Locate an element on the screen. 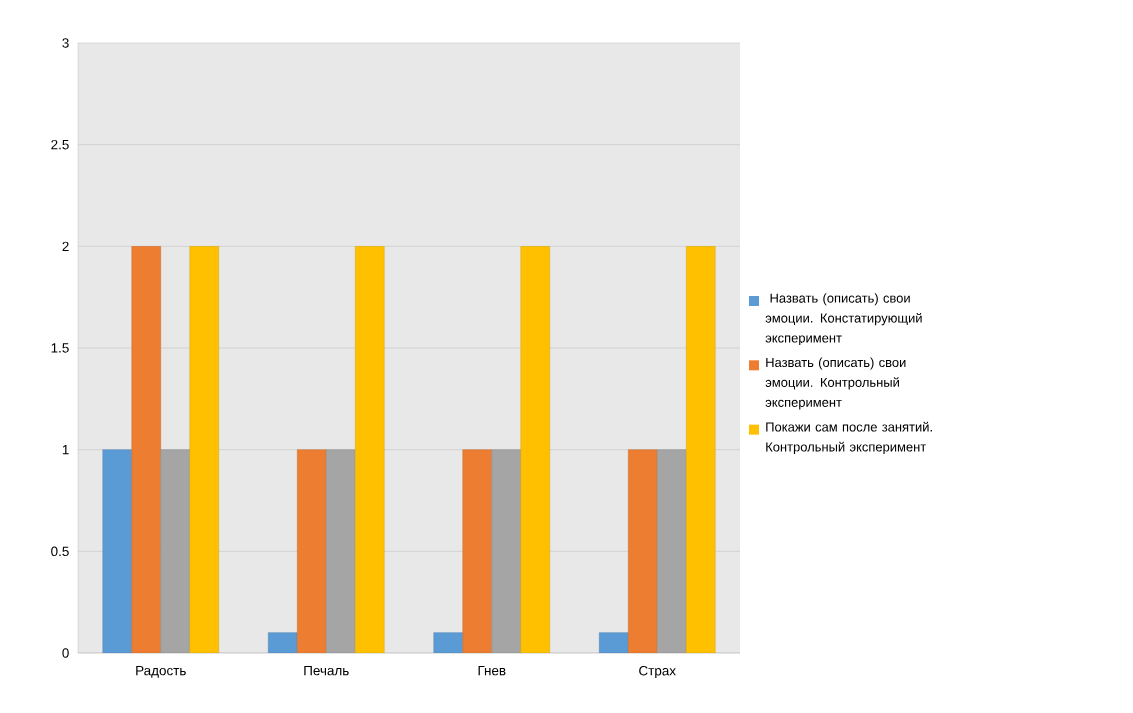  y-tick-label: 1.5 is located at coordinates (60, 348).